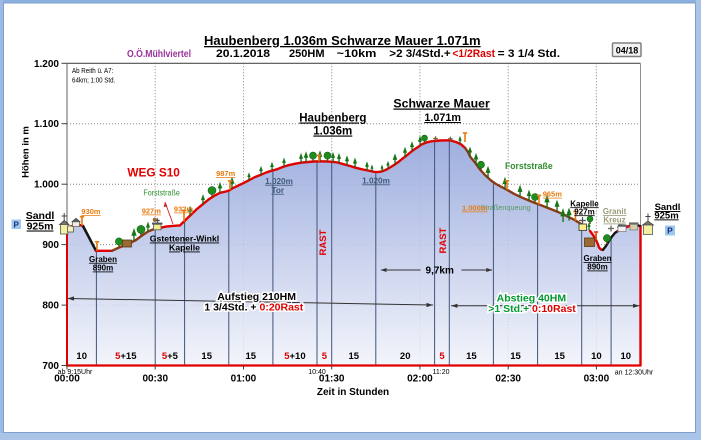 The width and height of the screenshot is (701, 445). Describe the element at coordinates (159, 53) in the screenshot. I see `svg-text: O.Ö.Mühlviertel` at that location.